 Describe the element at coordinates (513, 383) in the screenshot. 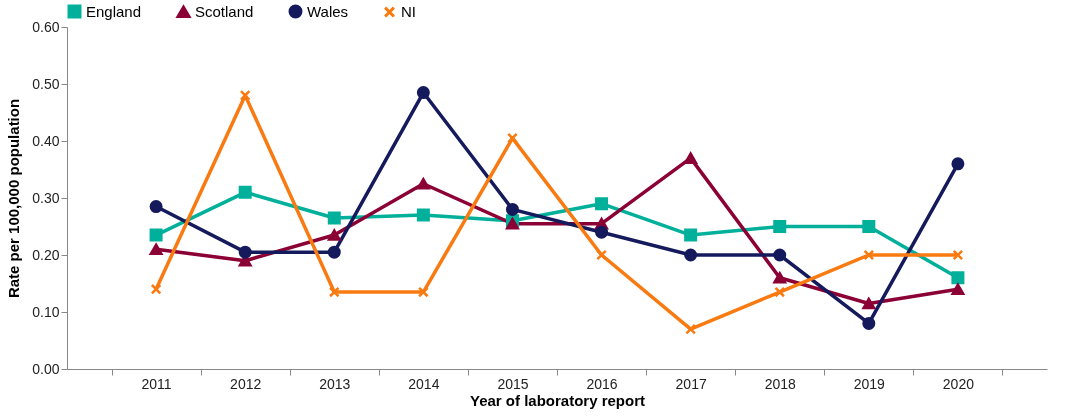

I see `x-tick-label: 2015` at that location.